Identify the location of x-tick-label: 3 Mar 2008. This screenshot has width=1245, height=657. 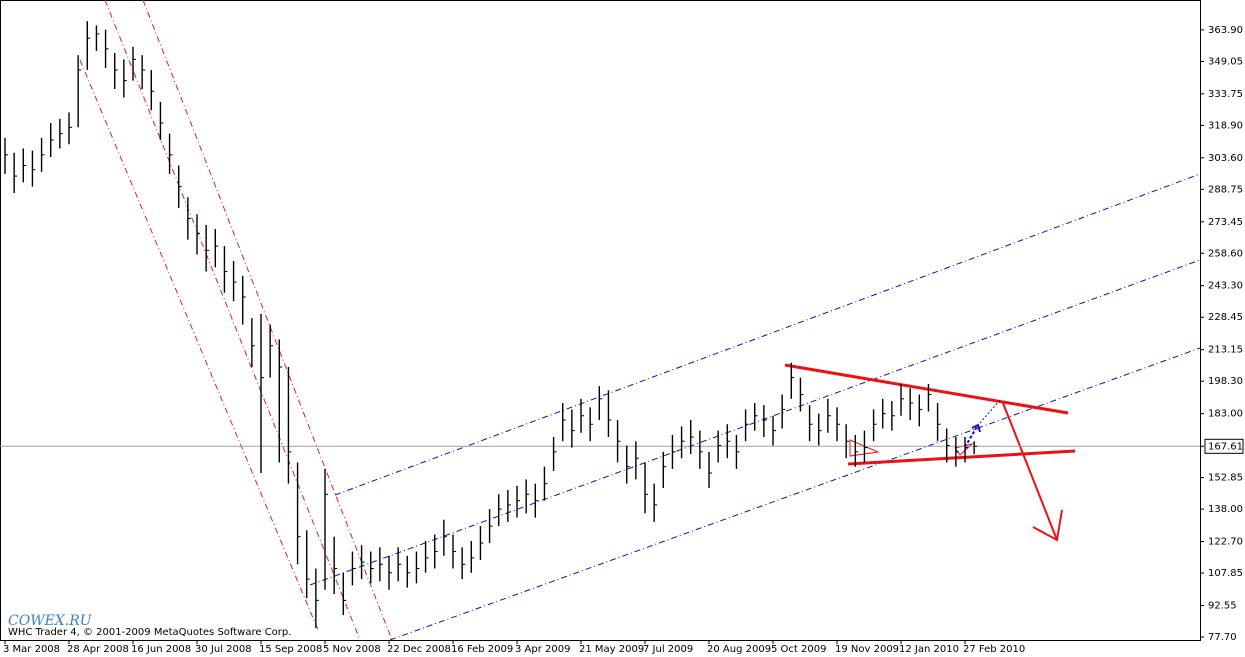
(31, 649).